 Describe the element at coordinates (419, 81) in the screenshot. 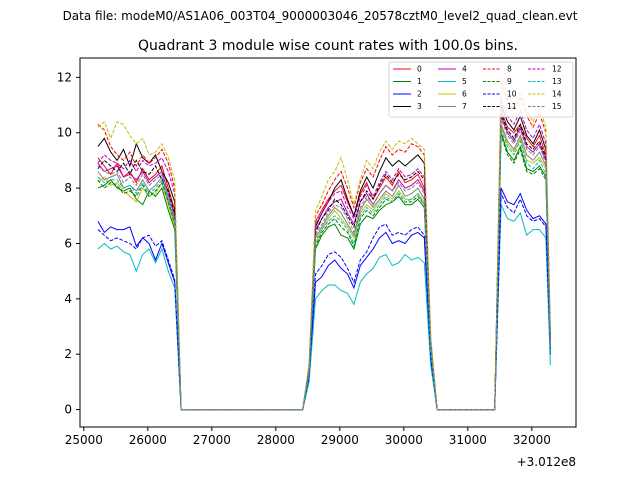

I see `legend-label-1: 1` at that location.